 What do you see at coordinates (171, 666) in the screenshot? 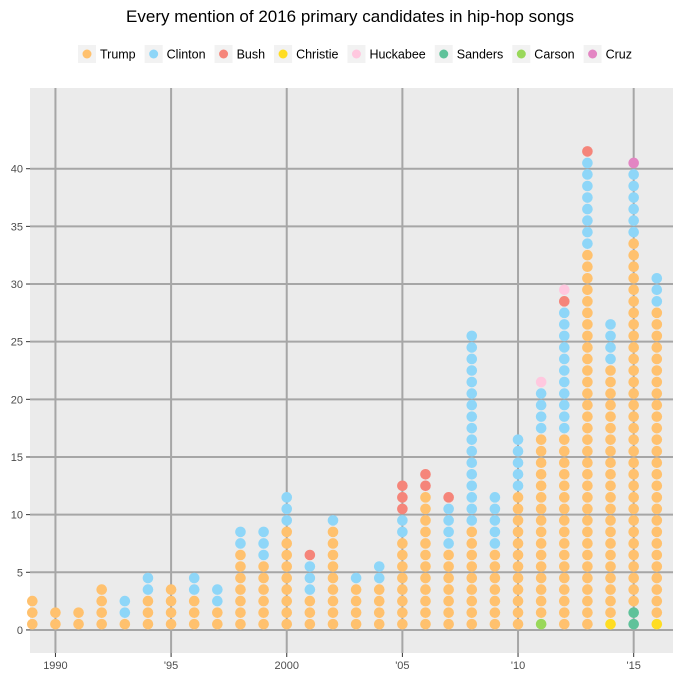
I see `x-tick-label-1995: '95` at bounding box center [171, 666].